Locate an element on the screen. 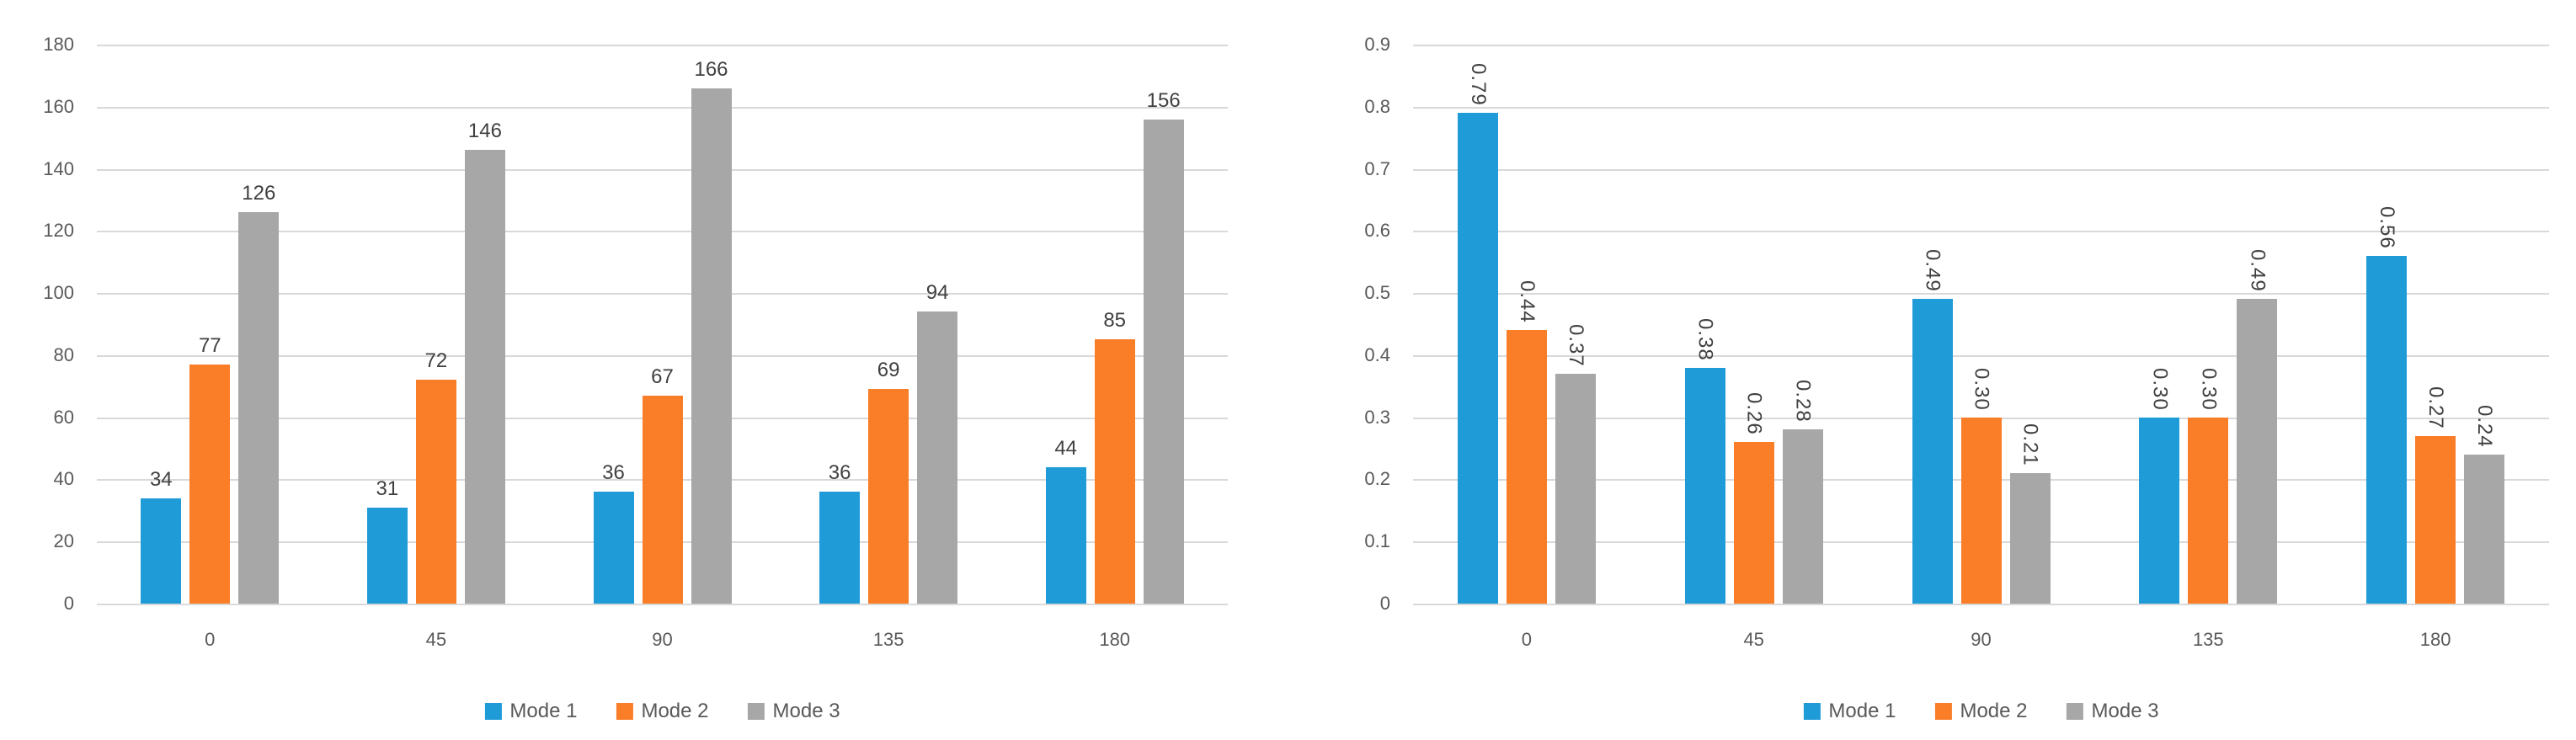  y-axis-tick-label: 0.2 is located at coordinates (1377, 479).